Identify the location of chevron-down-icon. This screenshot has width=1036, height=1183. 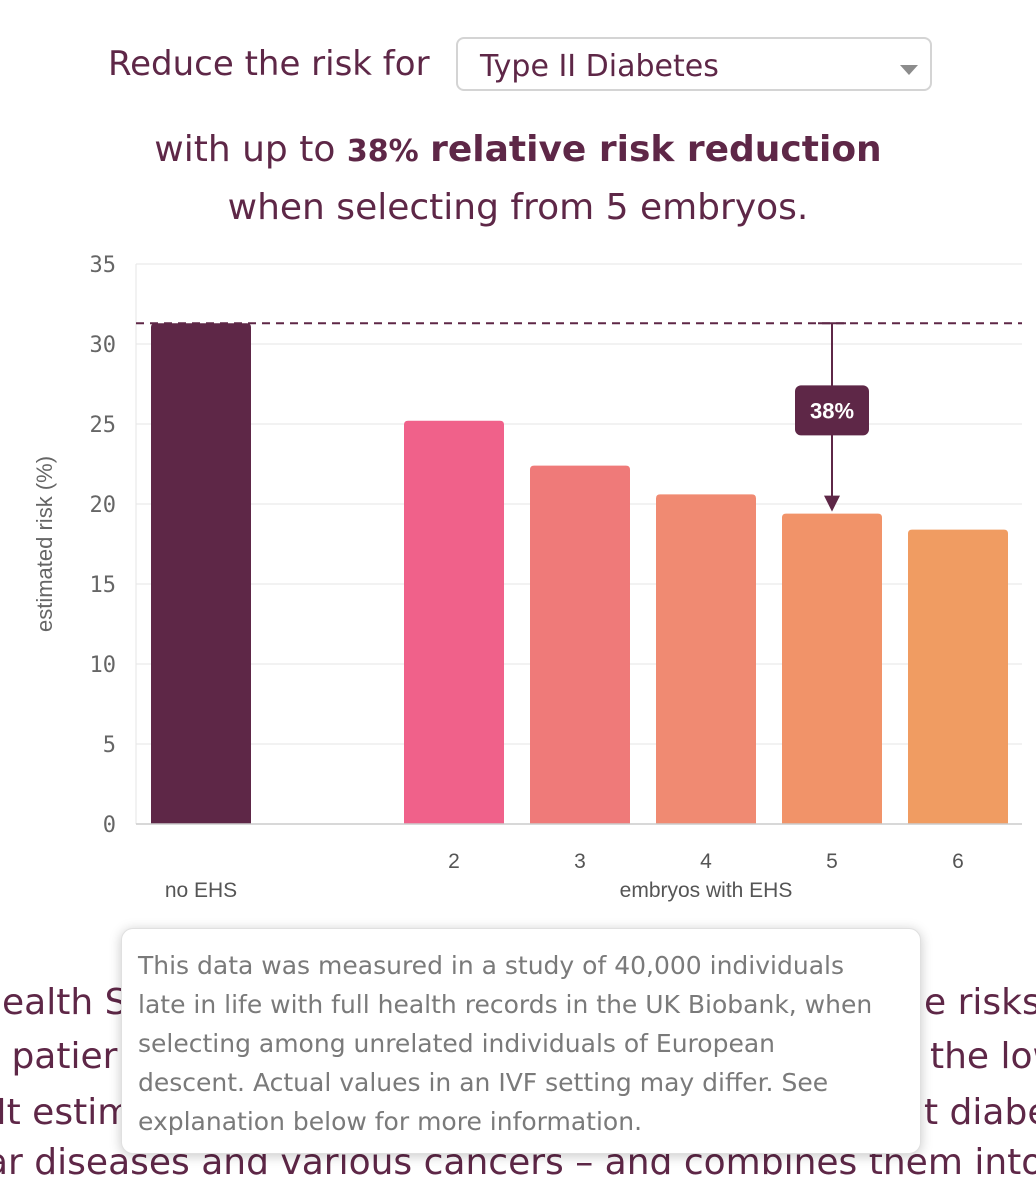
(909, 70).